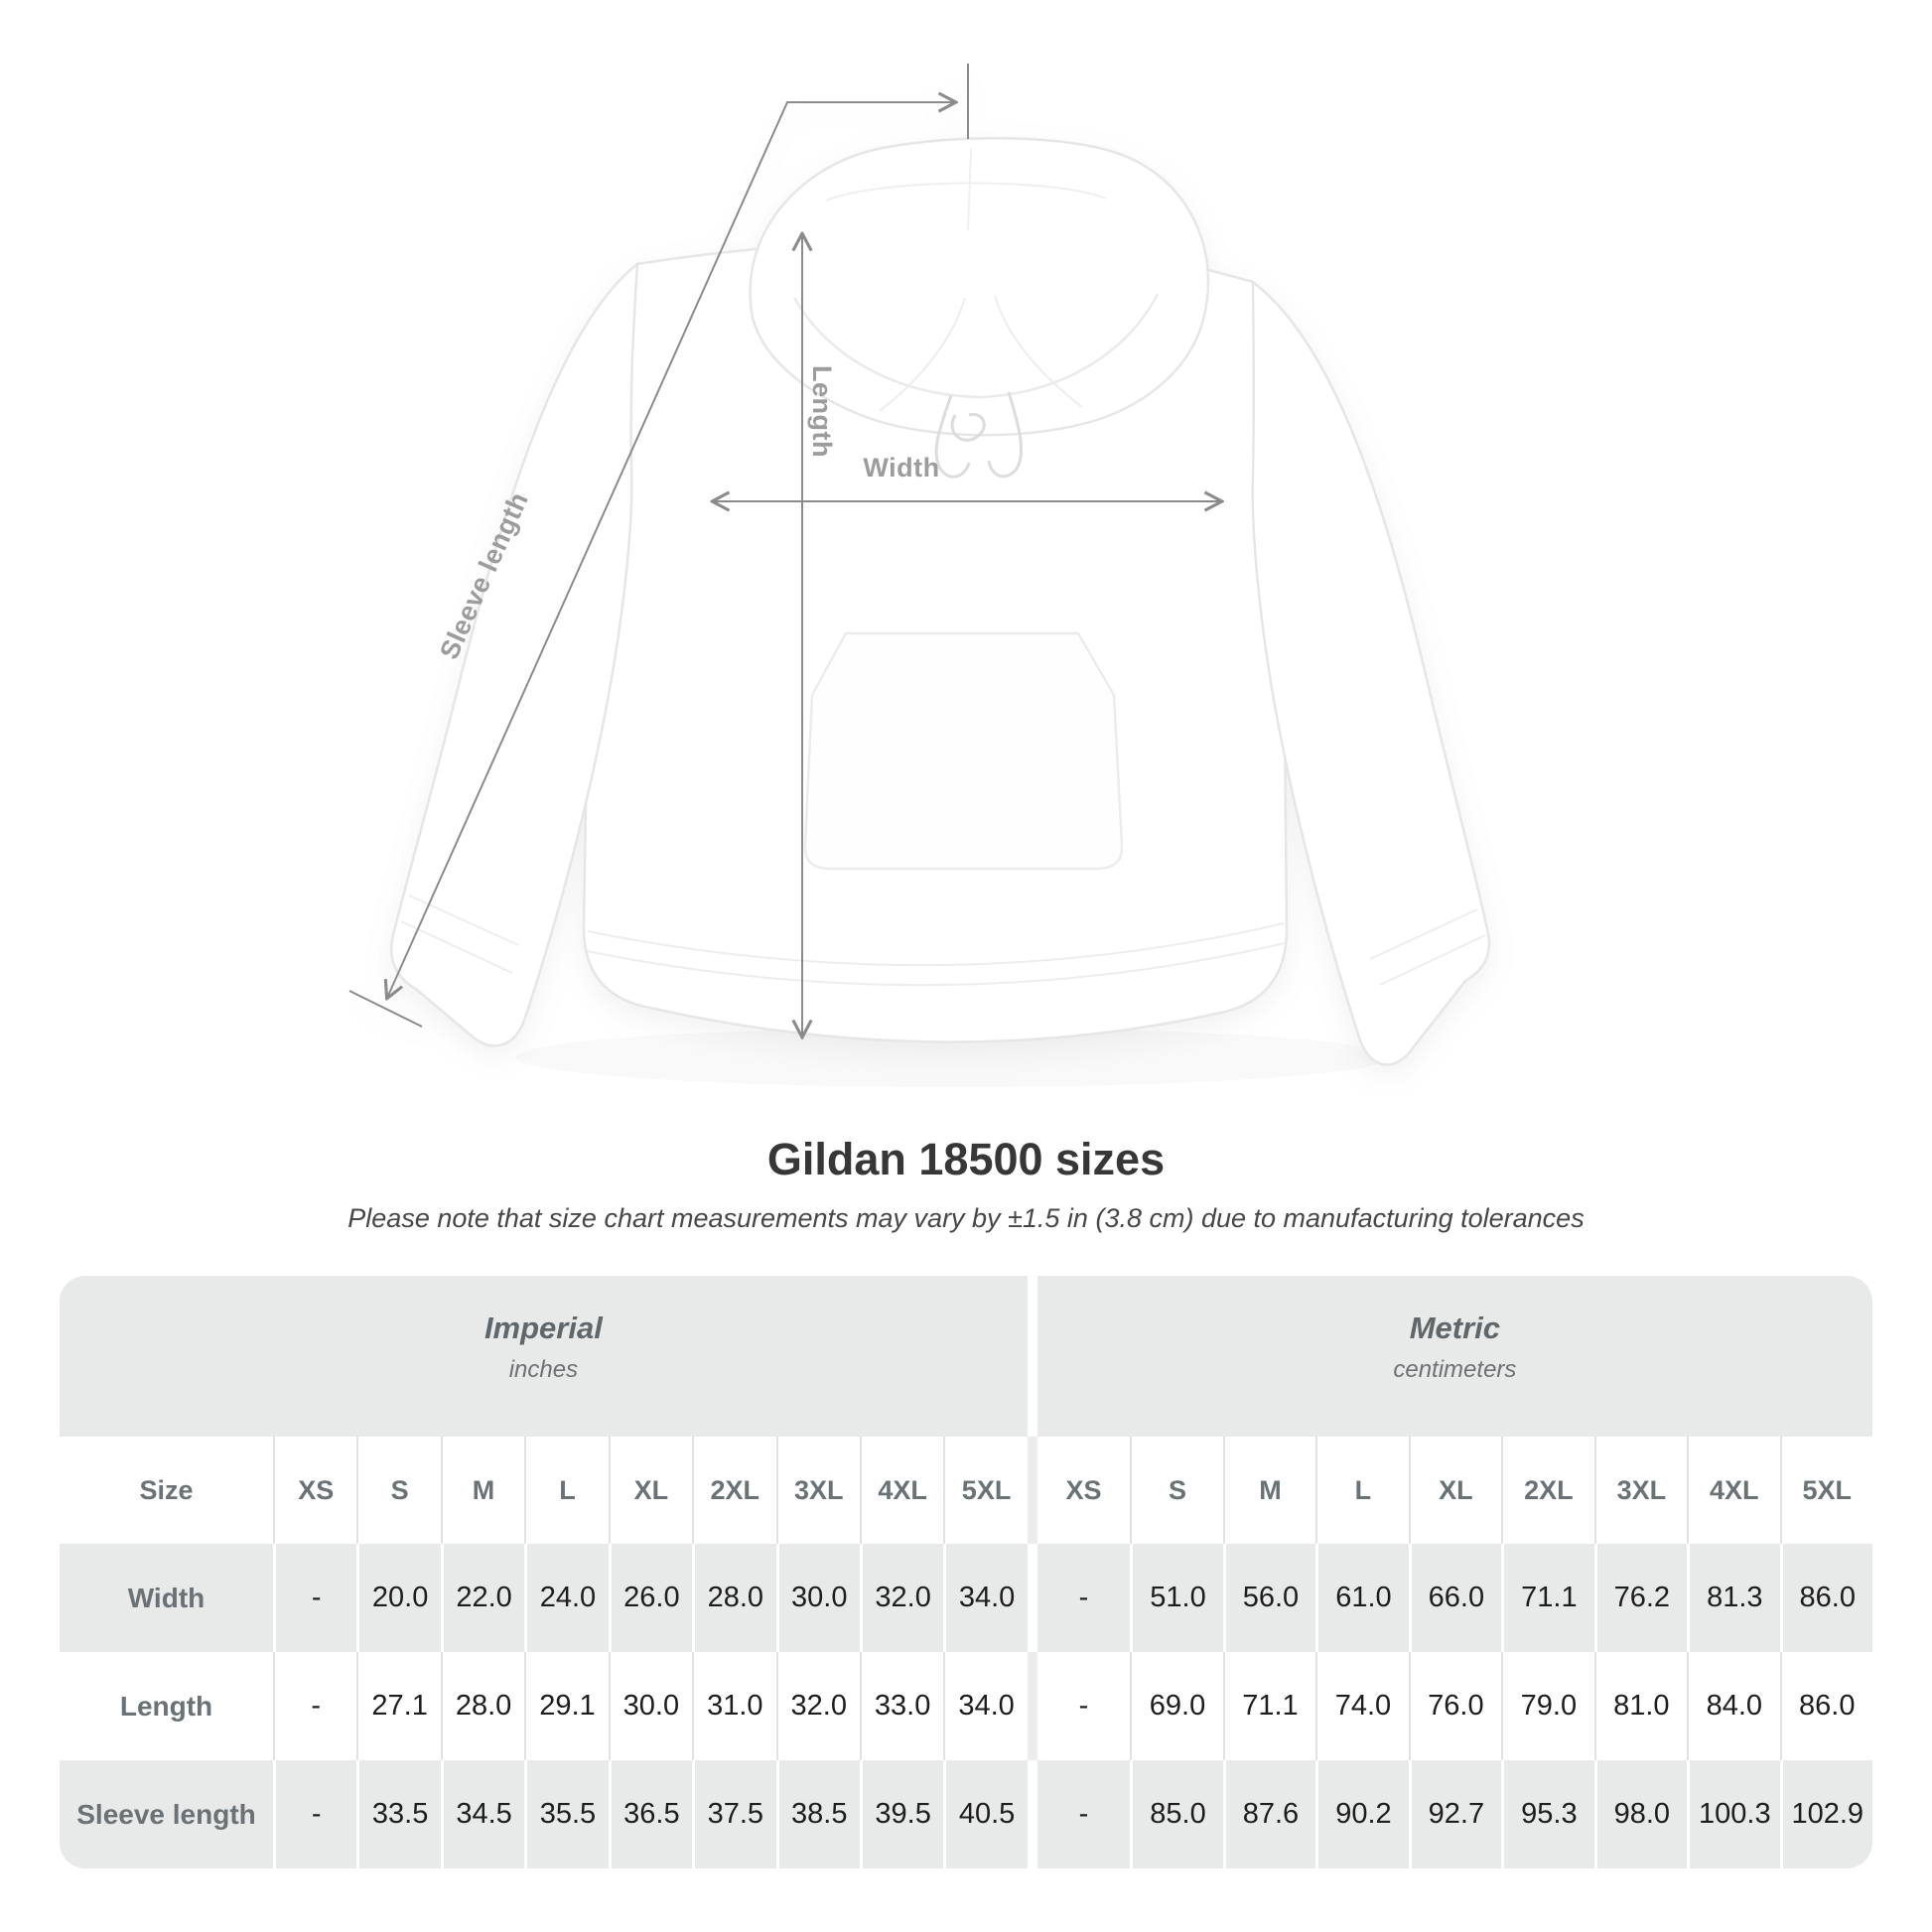  I want to click on metric-label: Metric, so click(1455, 1328).